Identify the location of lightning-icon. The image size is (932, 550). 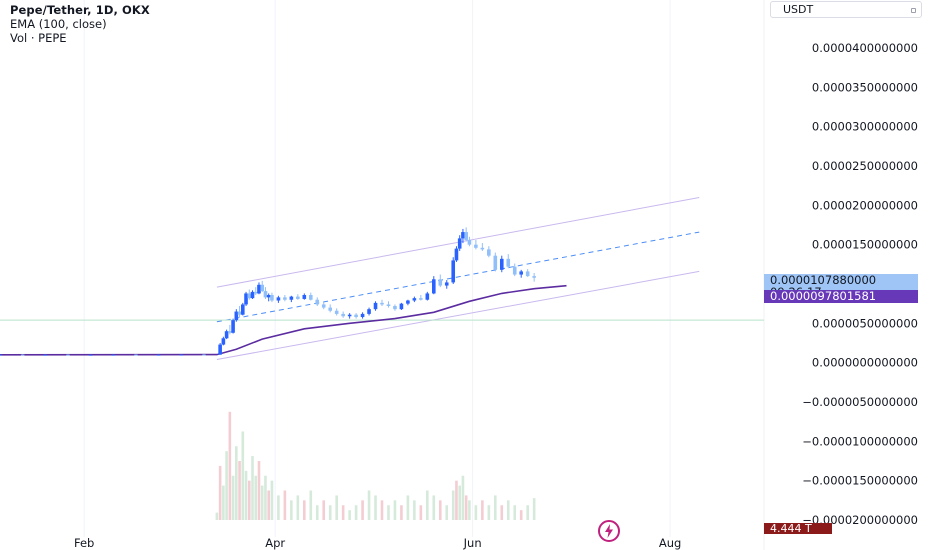
(609, 531).